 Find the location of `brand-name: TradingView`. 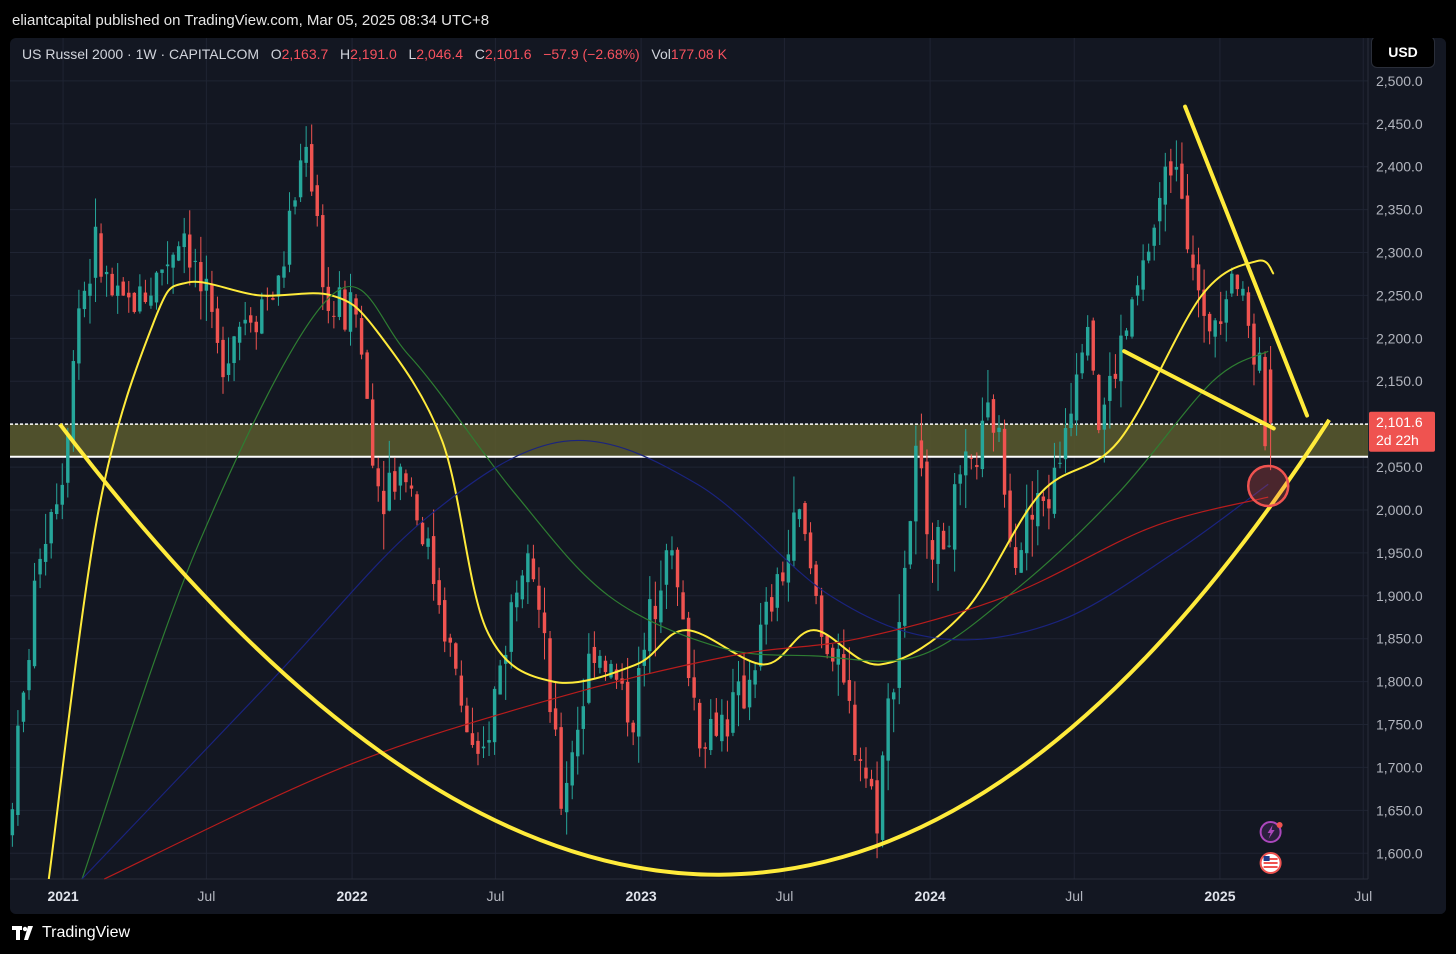

brand-name: TradingView is located at coordinates (86, 932).